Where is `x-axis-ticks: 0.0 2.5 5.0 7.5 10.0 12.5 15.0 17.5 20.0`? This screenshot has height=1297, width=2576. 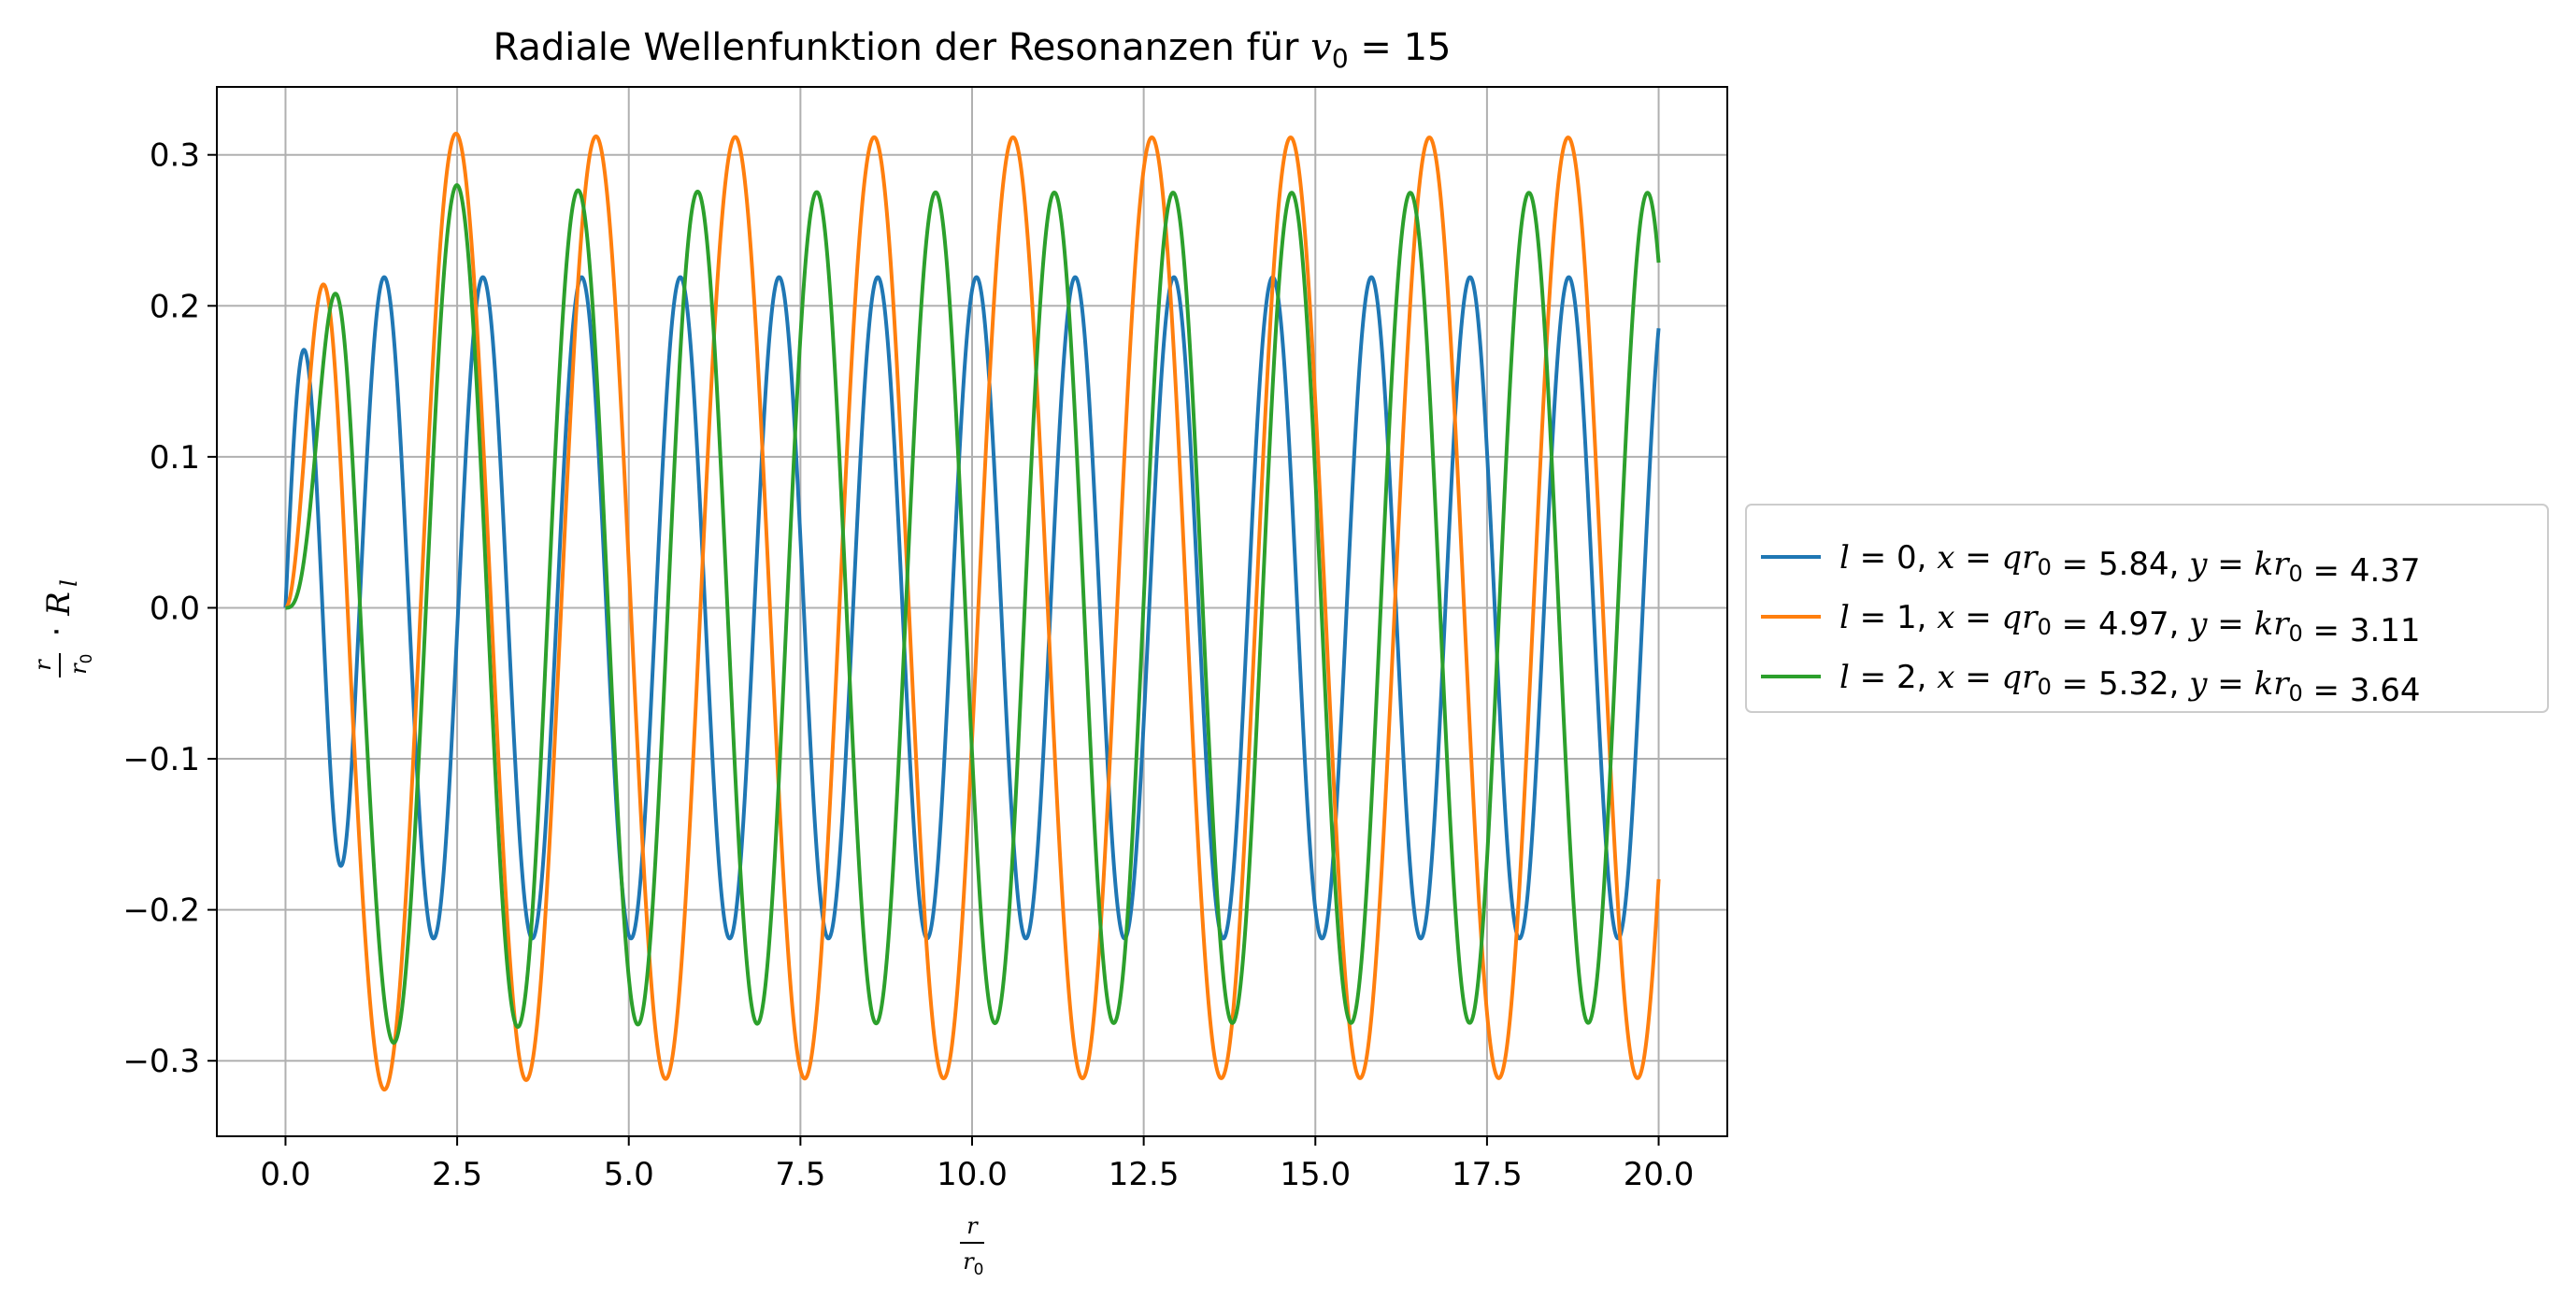
x-axis-ticks: 0.0 2.5 5.0 7.5 10.0 12.5 15.0 17.5 20.0 is located at coordinates (977, 1164).